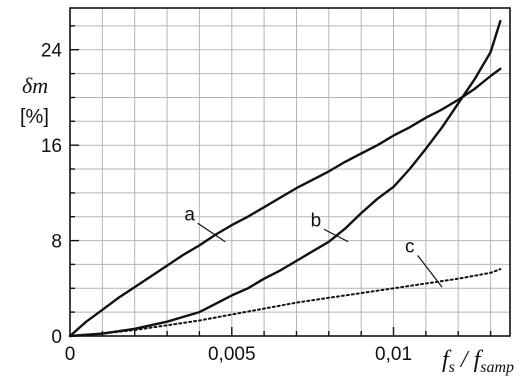 Image resolution: width=522 pixels, height=376 pixels. What do you see at coordinates (56, 242) in the screenshot?
I see `y-tick-label: 8` at bounding box center [56, 242].